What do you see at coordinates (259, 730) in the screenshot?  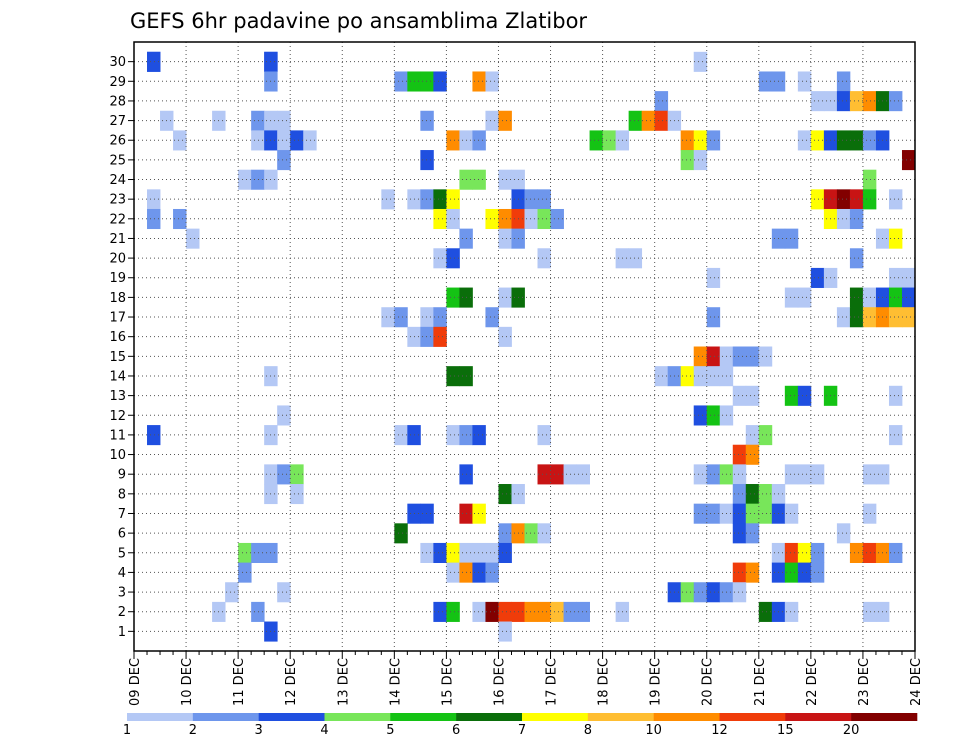 I see `colorbar-label: 3` at bounding box center [259, 730].